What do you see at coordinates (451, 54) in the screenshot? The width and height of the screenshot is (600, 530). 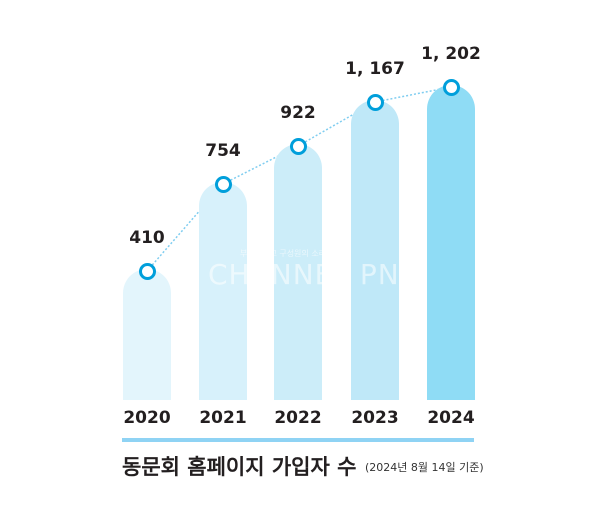 I see `value-label: 1, 202` at bounding box center [451, 54].